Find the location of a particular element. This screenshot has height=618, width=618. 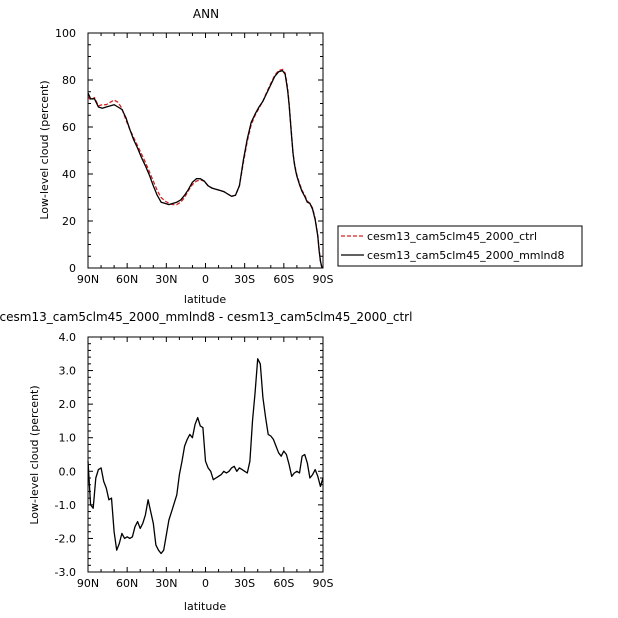

y-tick-label: 80 is located at coordinates (69, 80).